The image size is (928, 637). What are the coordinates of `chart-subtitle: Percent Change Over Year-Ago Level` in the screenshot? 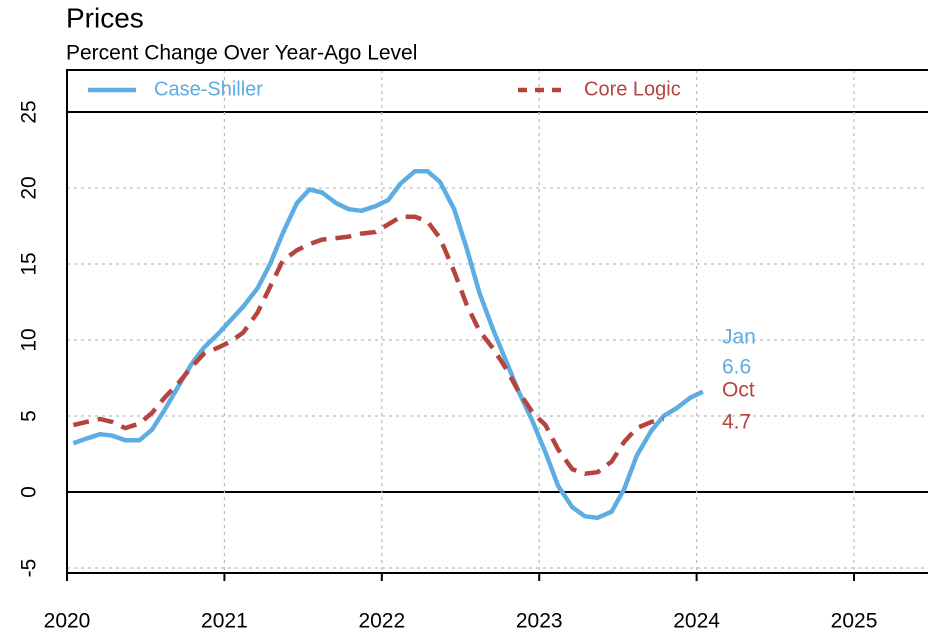 It's located at (241, 53).